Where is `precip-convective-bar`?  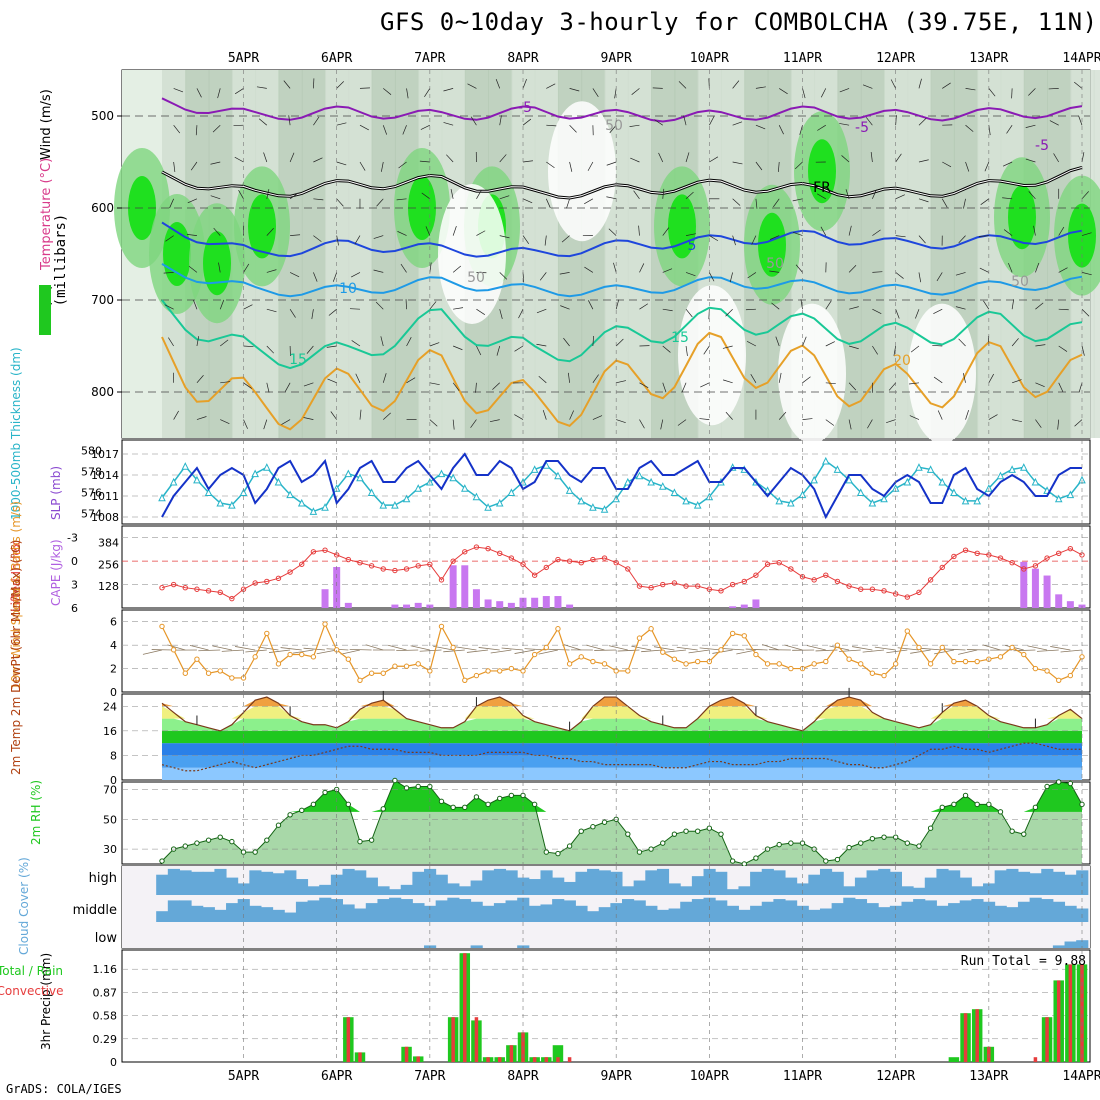 precip-convective-bar is located at coordinates (965, 1037).